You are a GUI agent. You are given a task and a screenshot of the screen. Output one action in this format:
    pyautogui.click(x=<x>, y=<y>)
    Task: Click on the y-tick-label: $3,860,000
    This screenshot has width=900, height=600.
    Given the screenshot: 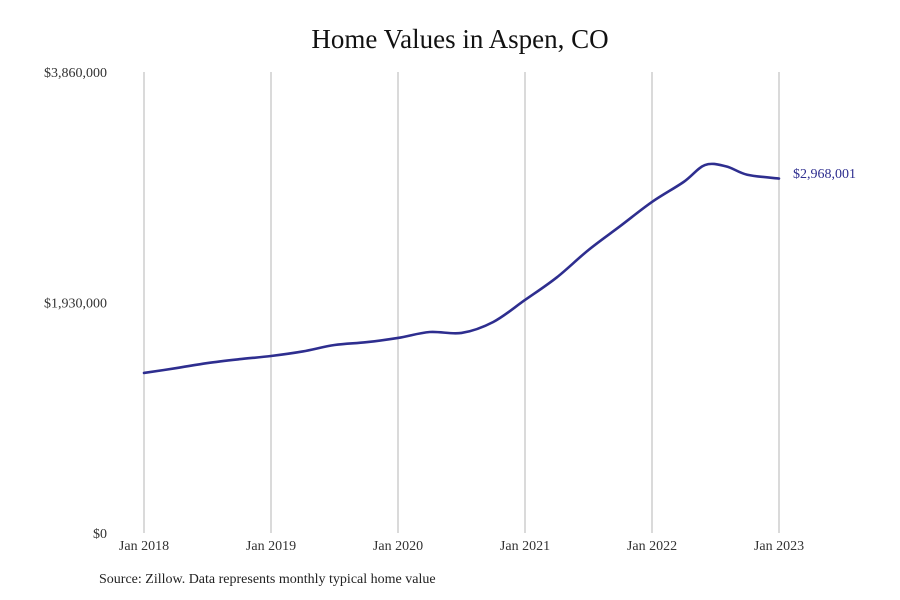 What is the action you would take?
    pyautogui.click(x=75, y=73)
    